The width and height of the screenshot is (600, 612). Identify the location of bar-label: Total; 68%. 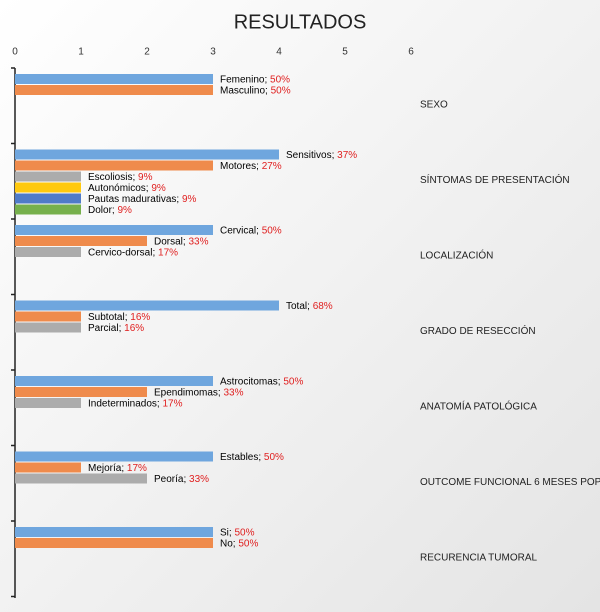
(309, 306).